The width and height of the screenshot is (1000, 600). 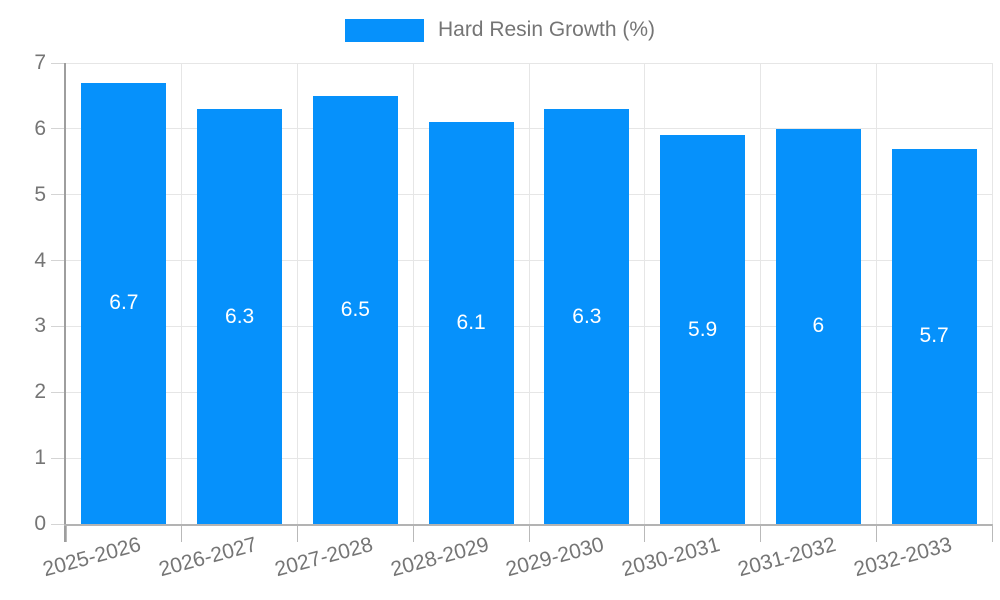 I want to click on bar: 6.1, so click(x=471, y=323).